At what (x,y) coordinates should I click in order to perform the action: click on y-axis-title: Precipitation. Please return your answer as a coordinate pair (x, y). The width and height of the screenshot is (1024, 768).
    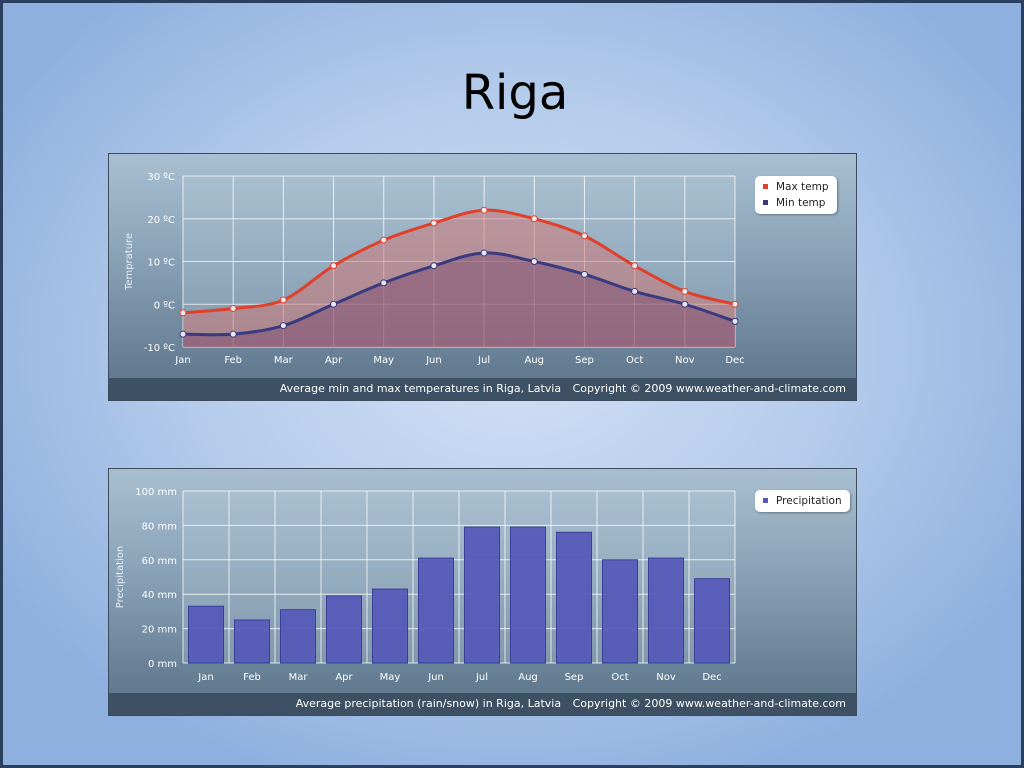
    Looking at the image, I should click on (120, 577).